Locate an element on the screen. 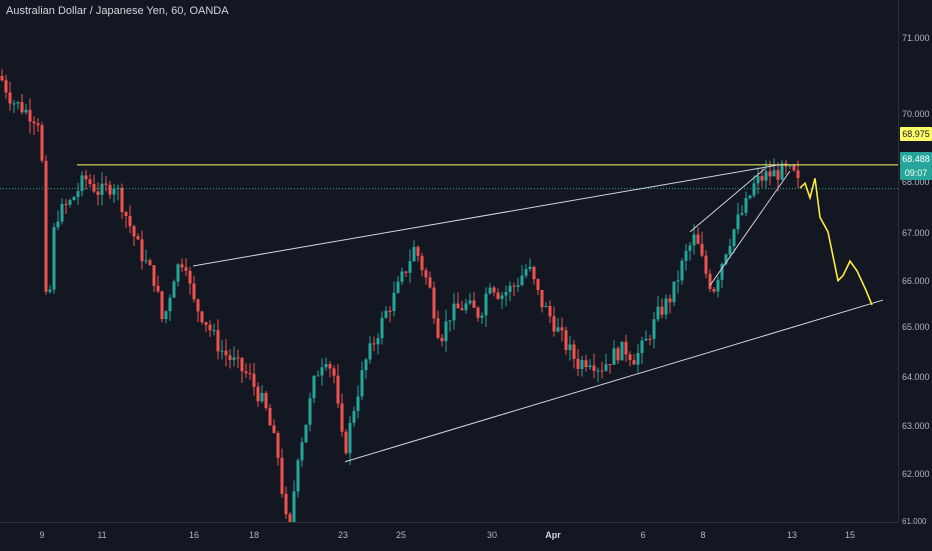  current-price-tag: 68.488 is located at coordinates (916, 159).